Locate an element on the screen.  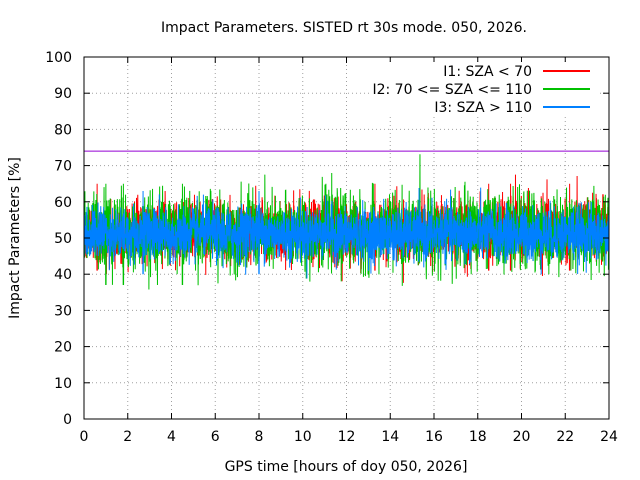
x-axis-title: GPS time [hours of doy 050, 2026] is located at coordinates (346, 467).